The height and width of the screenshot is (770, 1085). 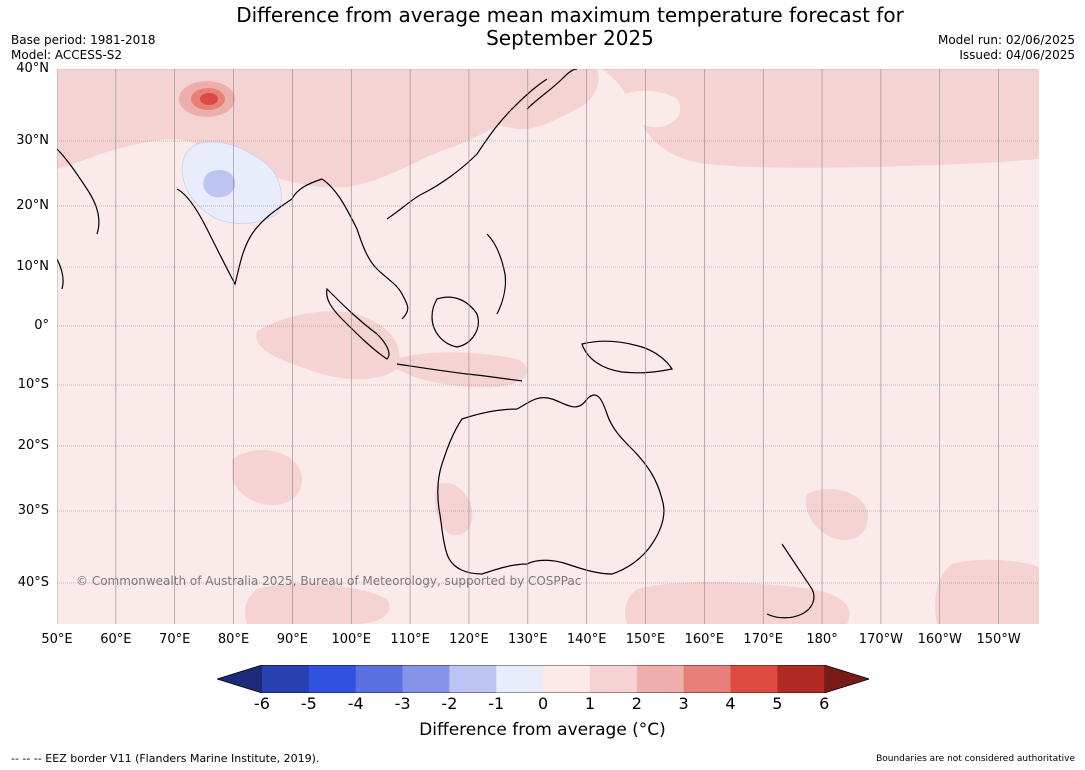 What do you see at coordinates (737, 603) in the screenshot?
I see `anomaly-region-tasman` at bounding box center [737, 603].